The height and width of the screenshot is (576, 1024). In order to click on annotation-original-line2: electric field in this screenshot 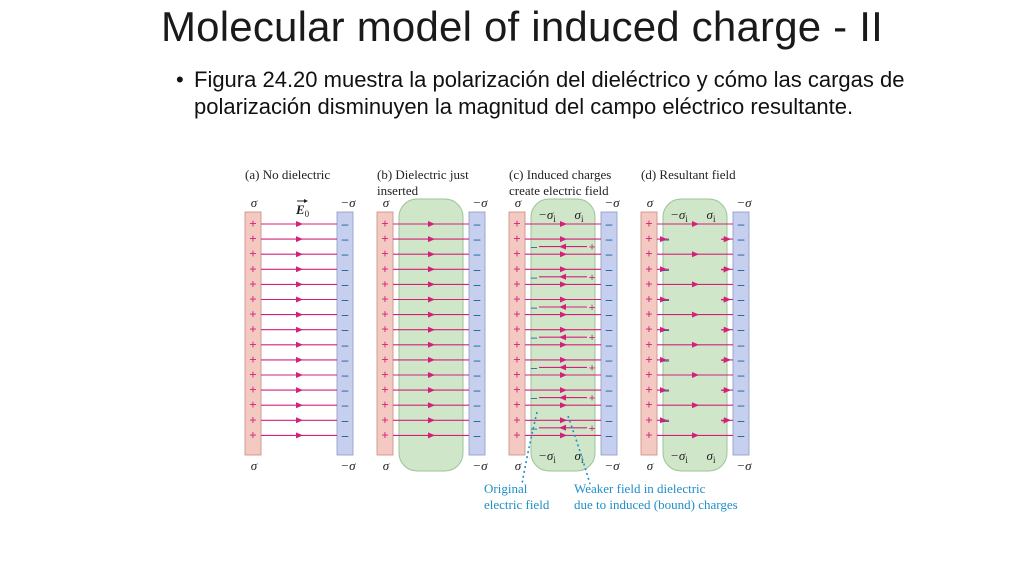, I will do `click(517, 504)`.